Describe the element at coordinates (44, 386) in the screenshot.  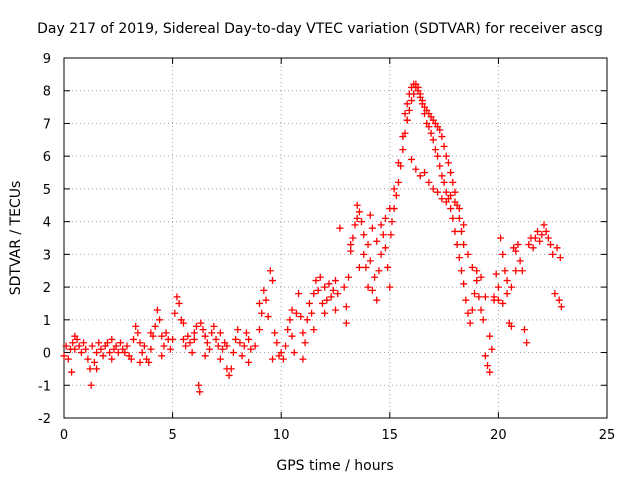
I see `y-tick-label: -1` at that location.